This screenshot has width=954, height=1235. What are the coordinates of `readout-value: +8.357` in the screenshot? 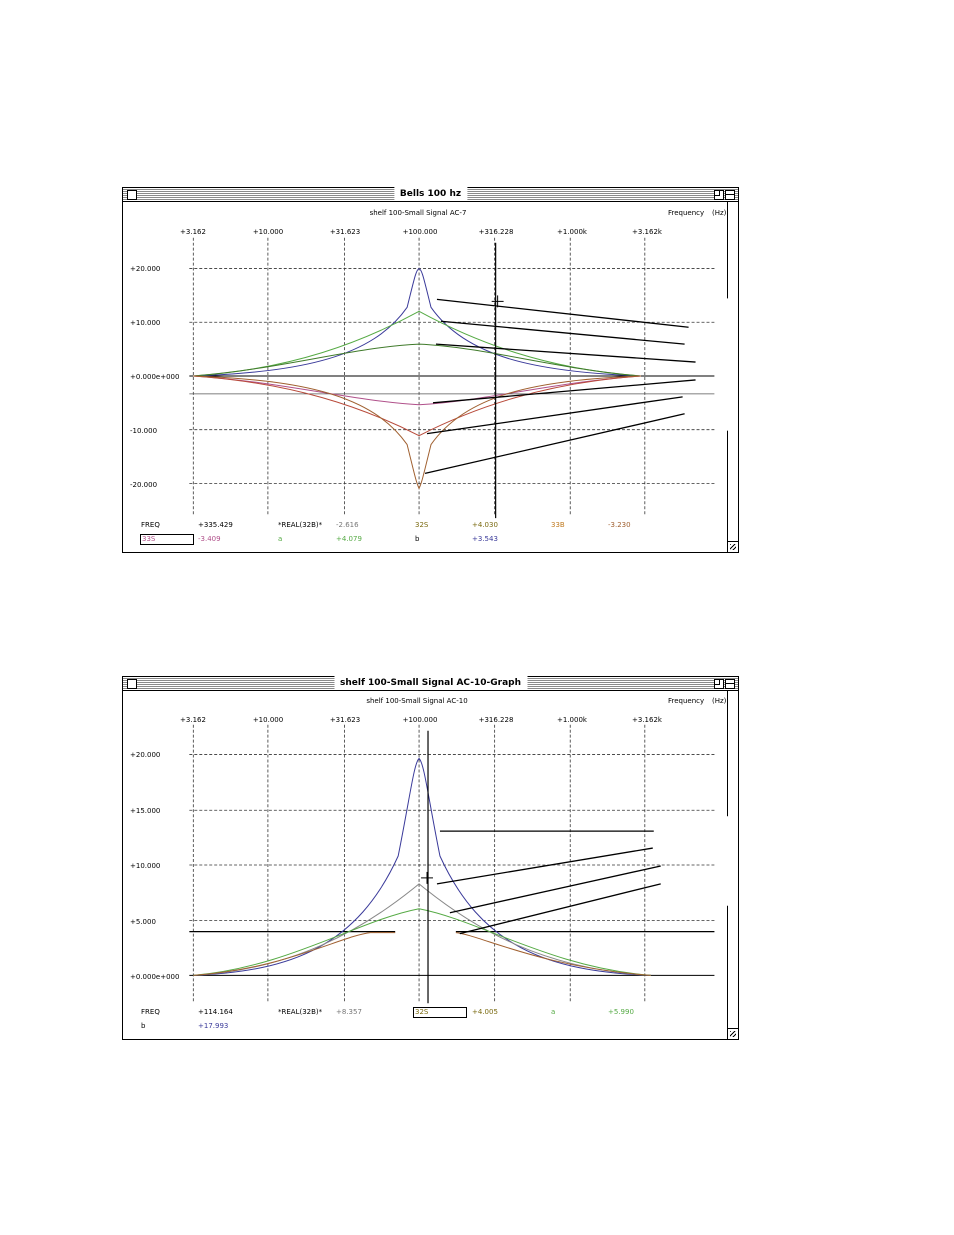 It's located at (349, 1012).